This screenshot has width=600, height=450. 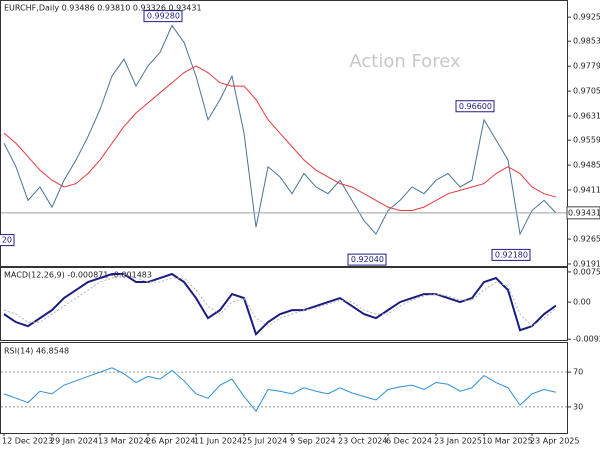 I want to click on annotation-label: 0.92180, so click(x=511, y=254).